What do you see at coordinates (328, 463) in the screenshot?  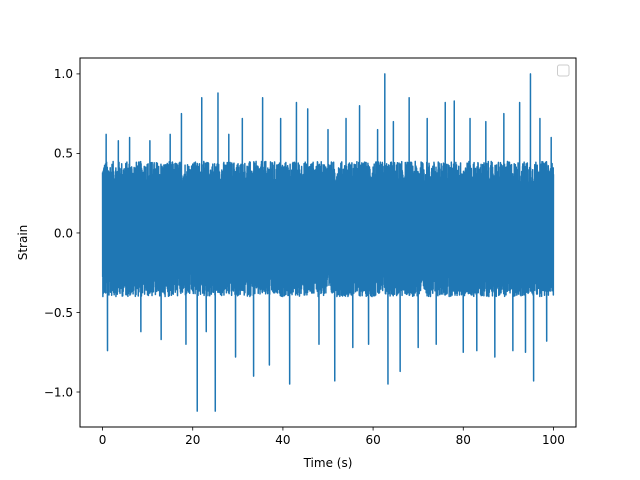 I see `x-axis-label: Time (s)` at bounding box center [328, 463].